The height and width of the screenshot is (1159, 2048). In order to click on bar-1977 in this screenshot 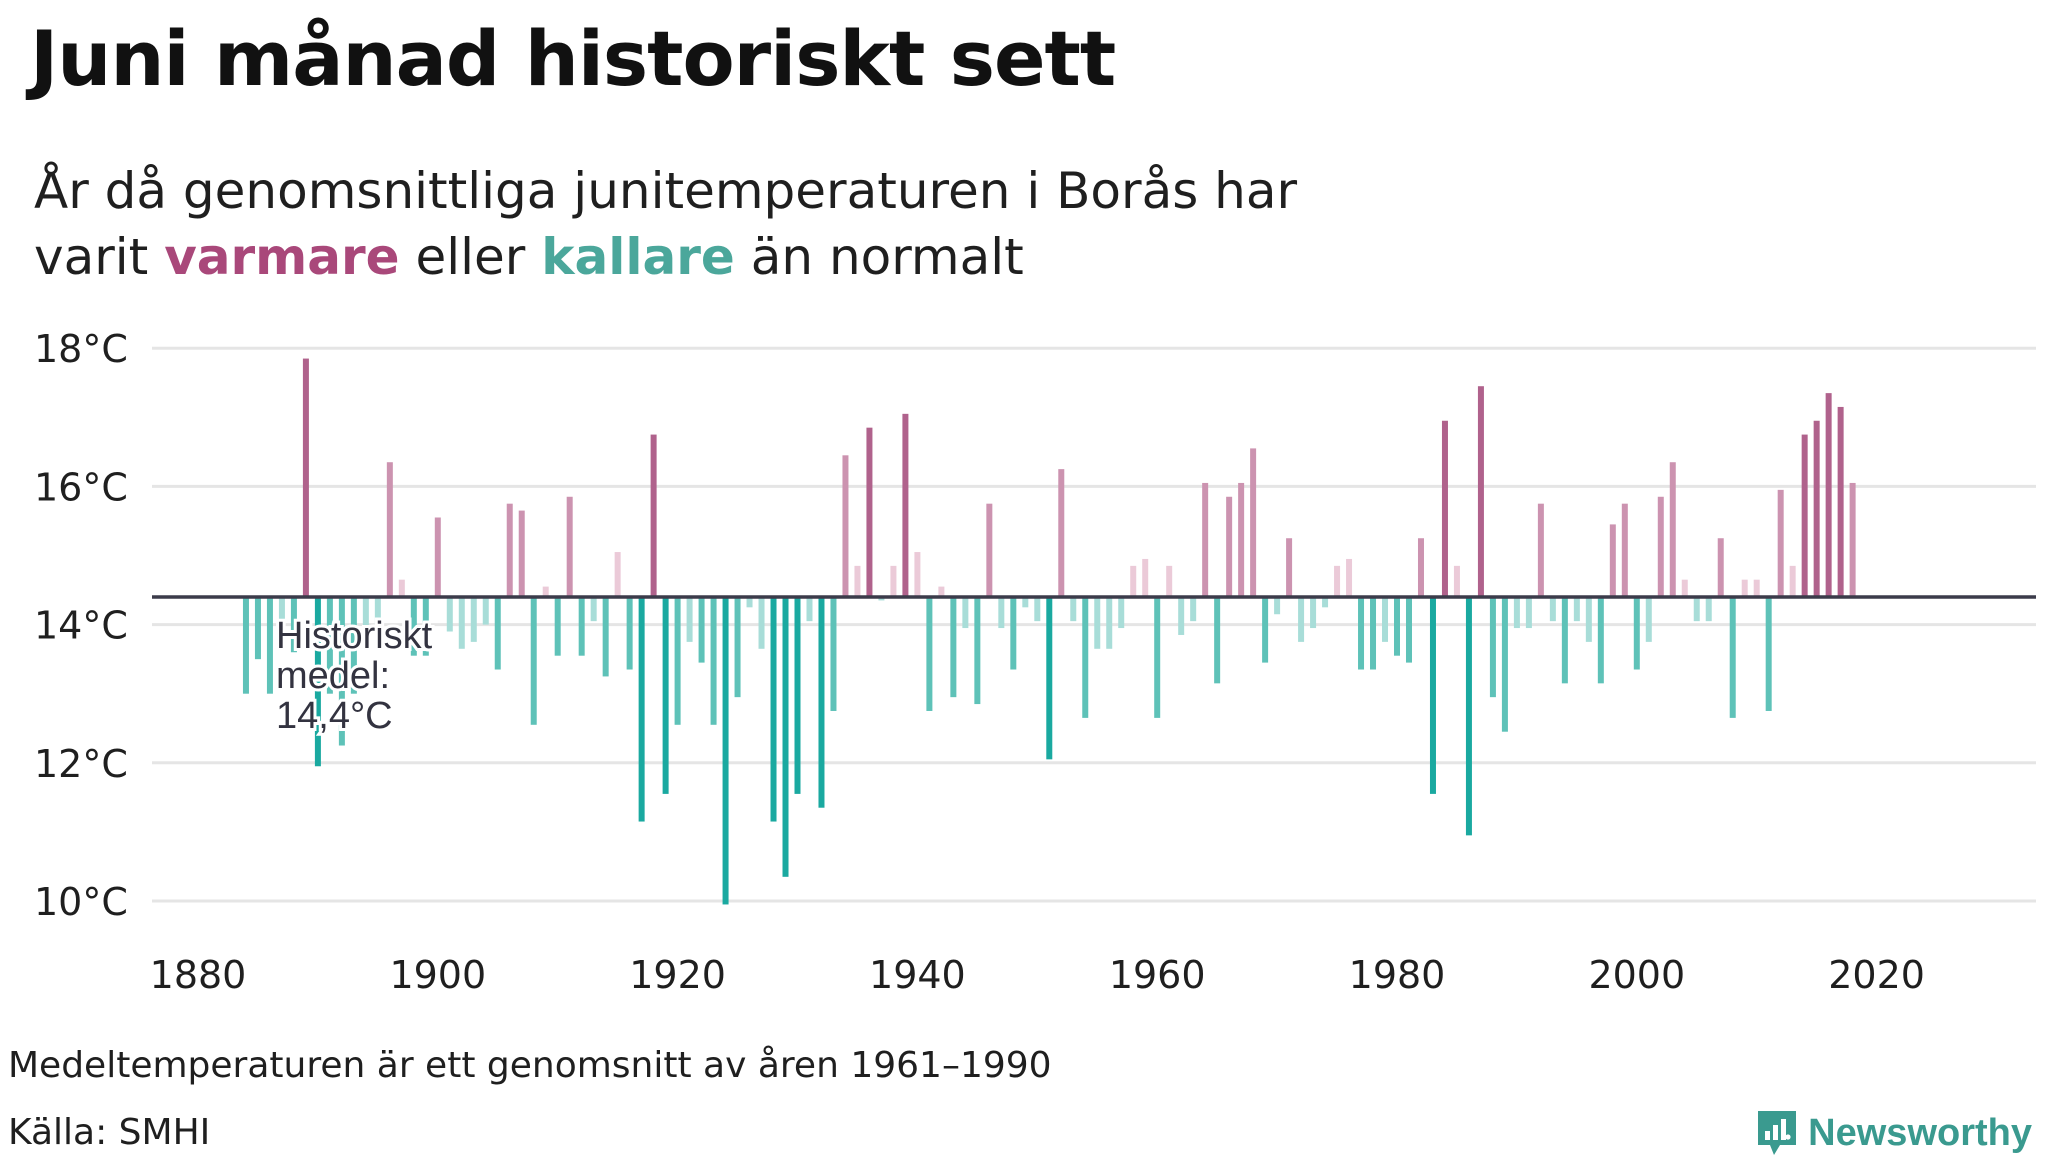, I will do `click(1361, 633)`.